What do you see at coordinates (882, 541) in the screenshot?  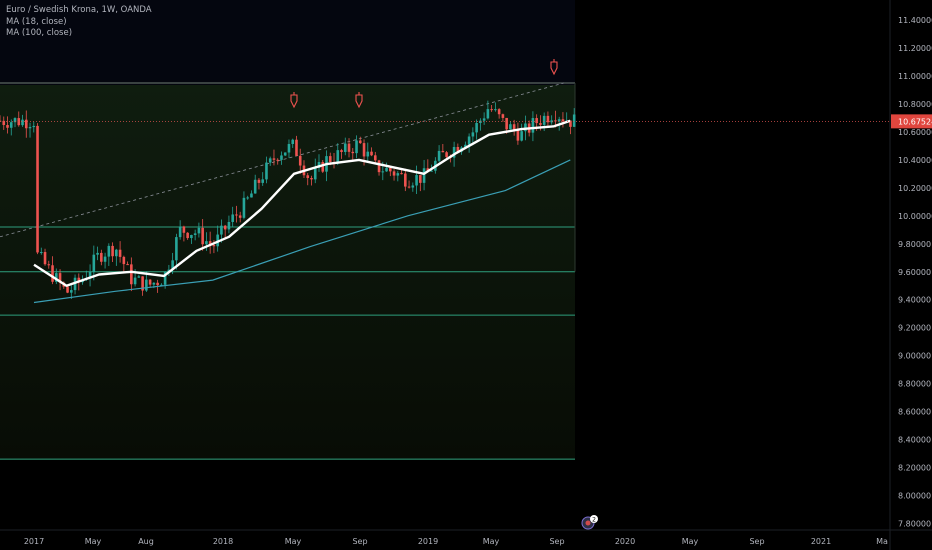 I see `time-tick-label: Ma` at bounding box center [882, 541].